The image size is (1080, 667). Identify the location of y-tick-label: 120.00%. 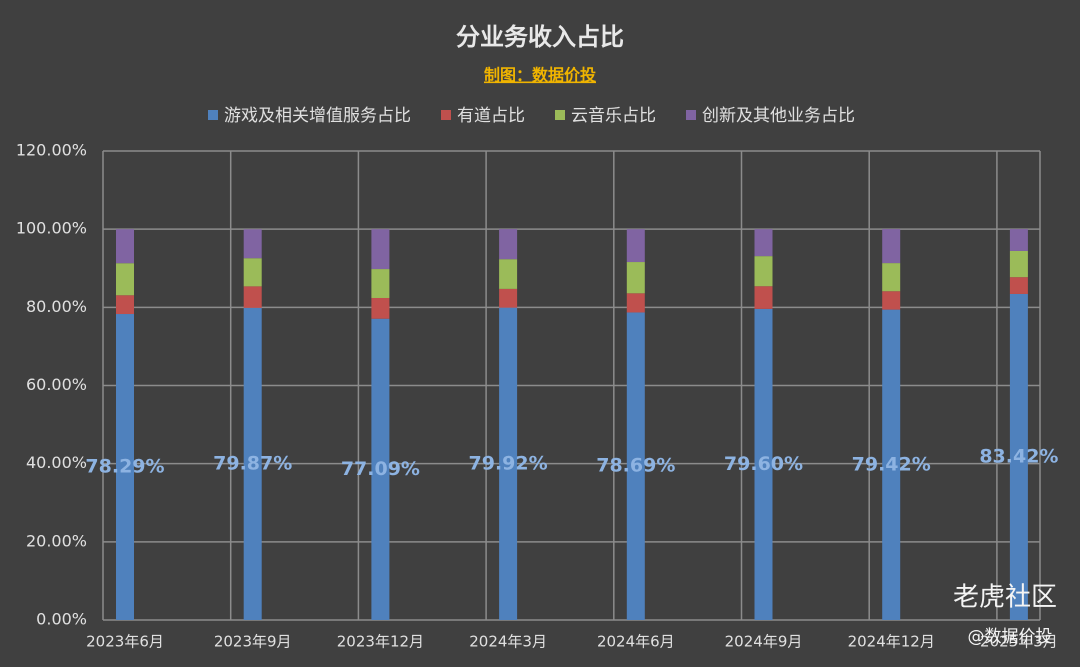
(51, 150).